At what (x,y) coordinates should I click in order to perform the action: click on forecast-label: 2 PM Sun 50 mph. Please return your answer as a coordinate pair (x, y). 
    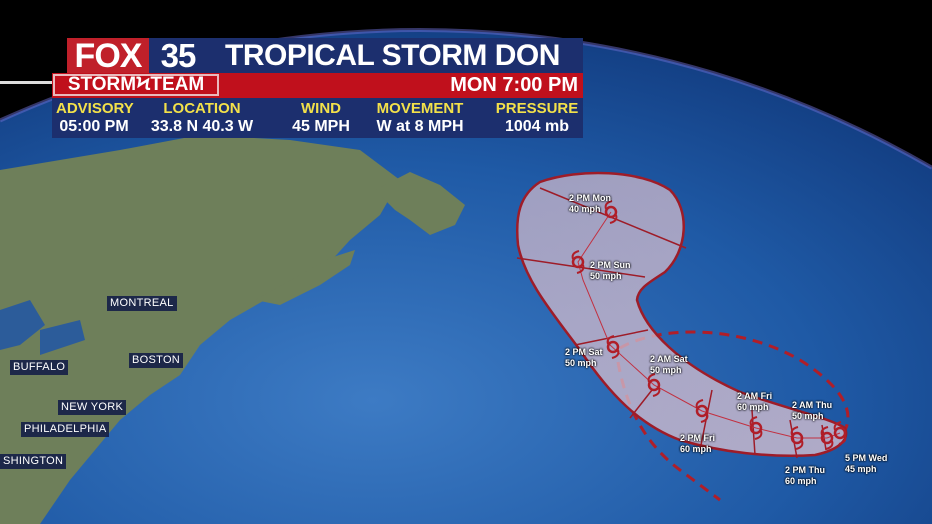
    Looking at the image, I should click on (610, 271).